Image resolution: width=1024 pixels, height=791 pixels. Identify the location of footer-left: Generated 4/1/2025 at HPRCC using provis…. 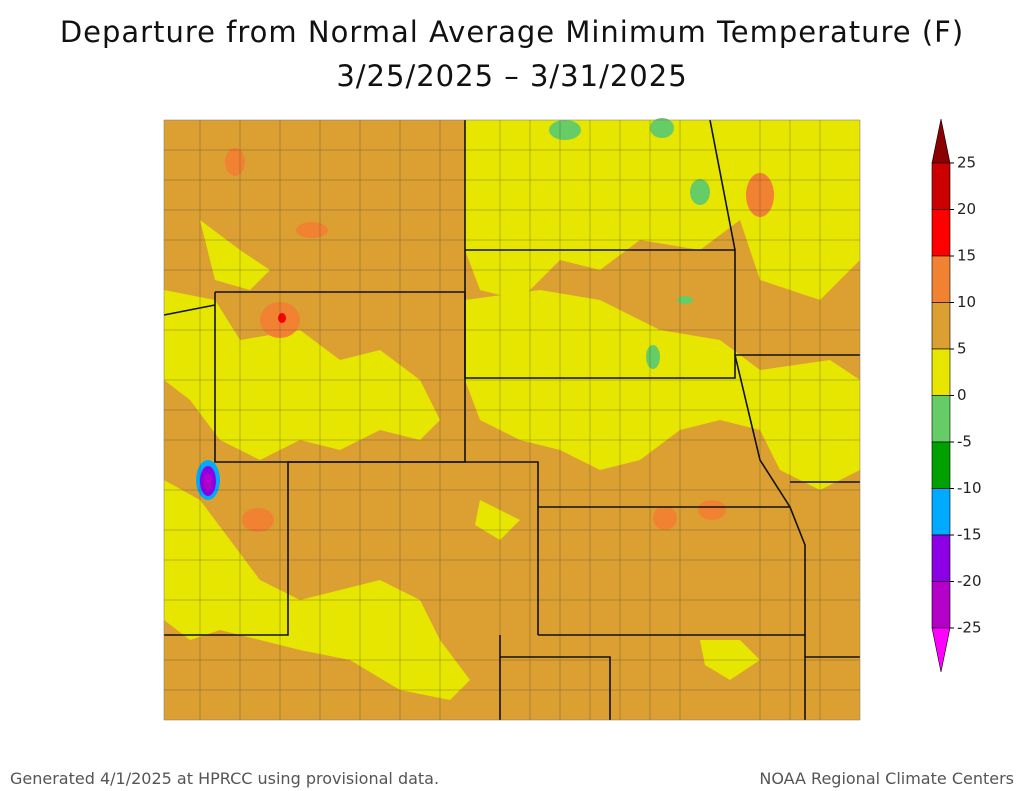
(224, 778).